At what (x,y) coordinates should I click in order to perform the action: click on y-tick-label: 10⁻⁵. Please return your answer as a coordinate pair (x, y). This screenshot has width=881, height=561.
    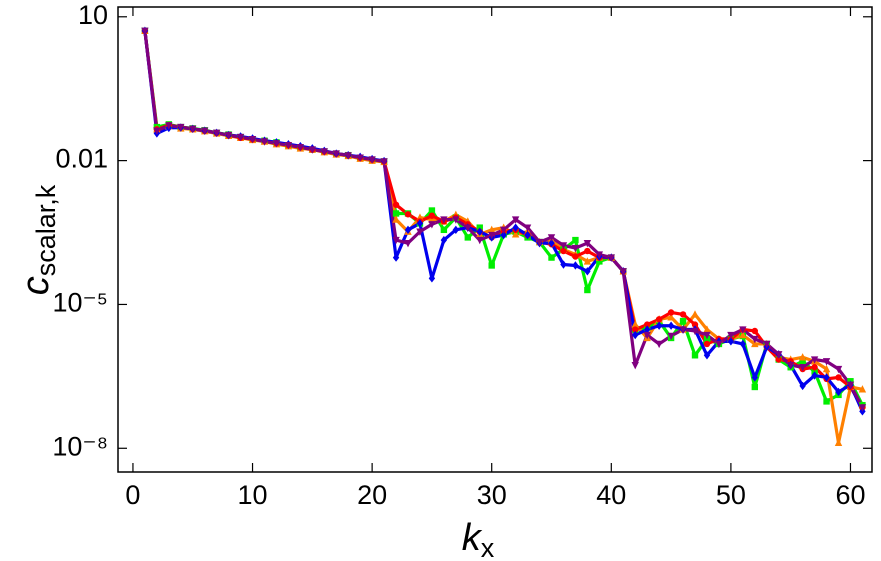
    Looking at the image, I should click on (80, 303).